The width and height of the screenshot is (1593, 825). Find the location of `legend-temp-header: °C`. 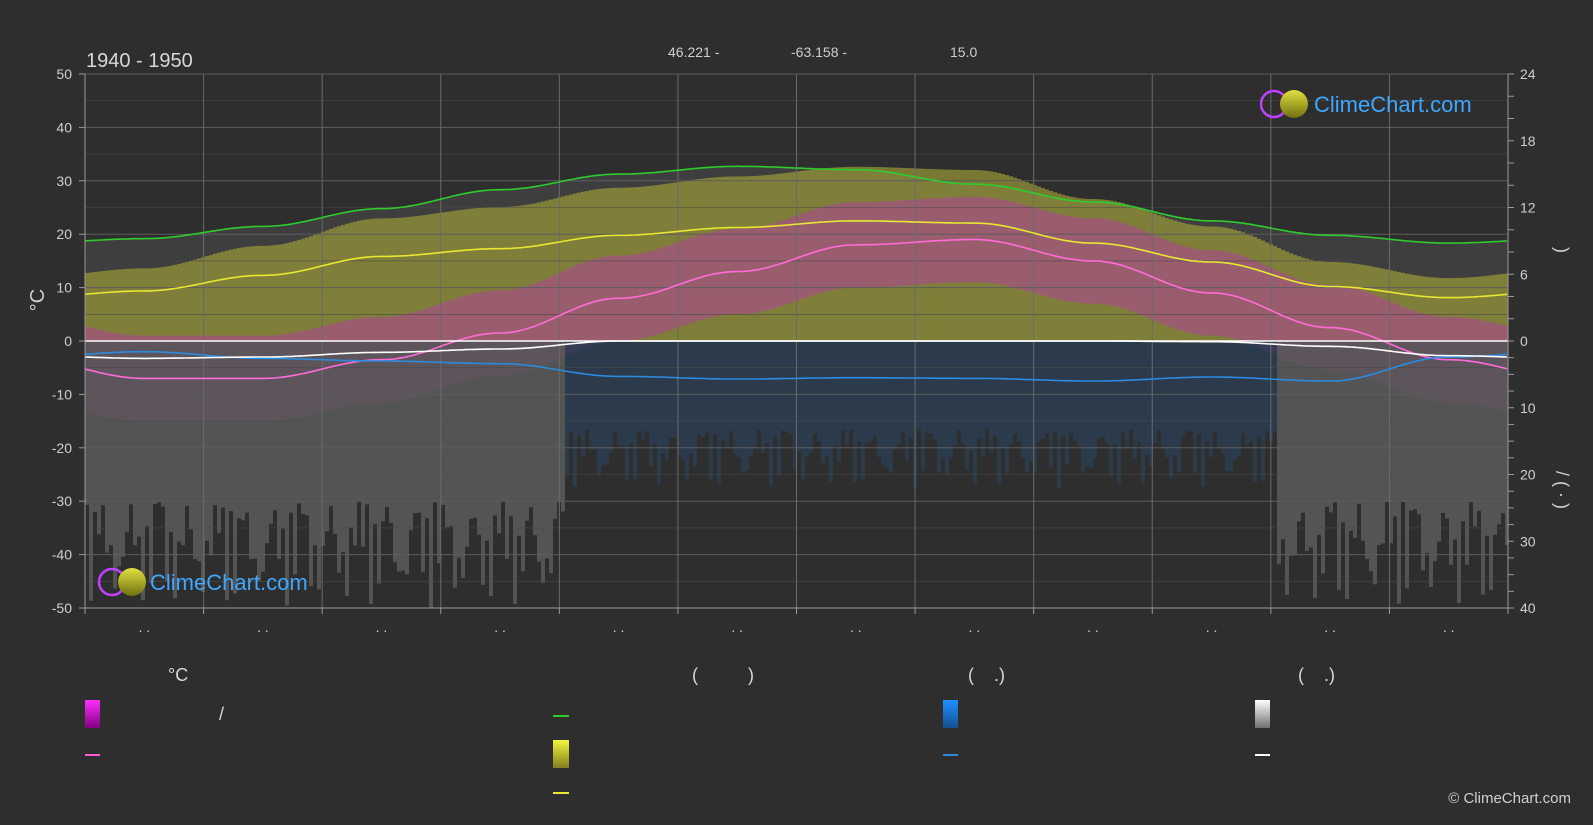

legend-temp-header: °C is located at coordinates (178, 675).